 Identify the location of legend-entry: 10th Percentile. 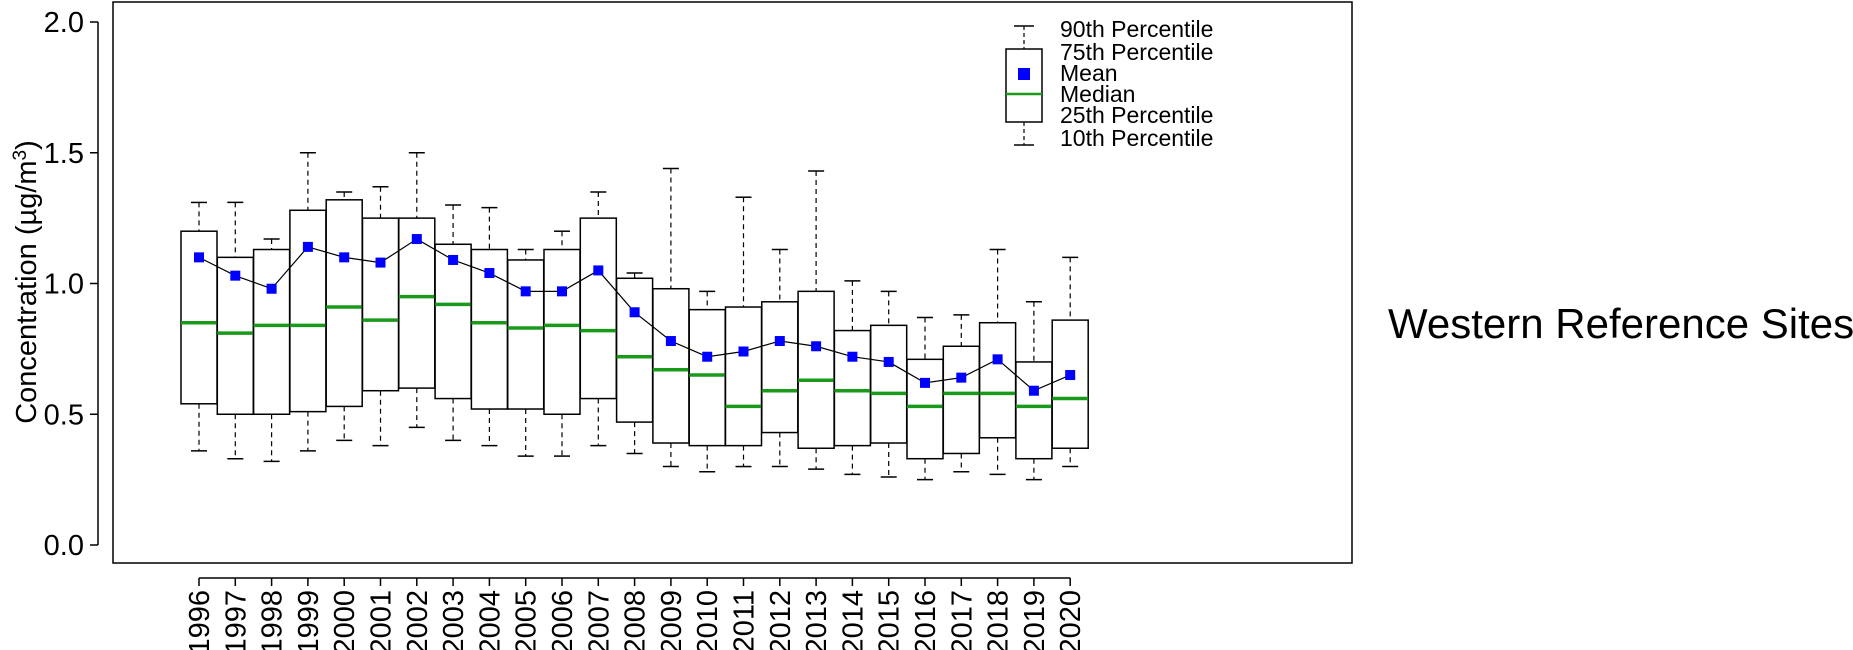
(1136, 138).